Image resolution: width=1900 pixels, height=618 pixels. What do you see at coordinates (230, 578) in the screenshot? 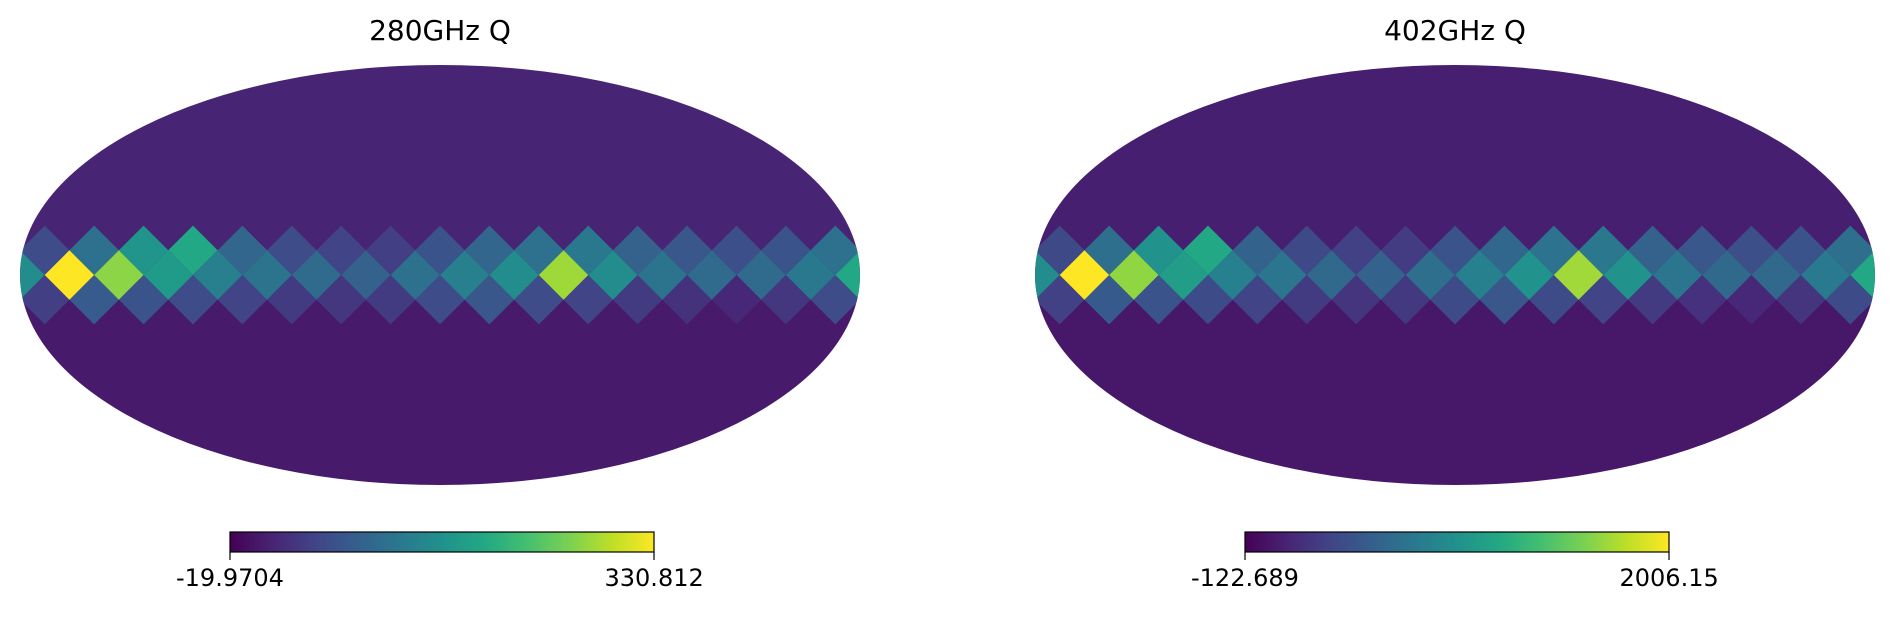
I see `colorbar-min-label: -19.9704` at bounding box center [230, 578].